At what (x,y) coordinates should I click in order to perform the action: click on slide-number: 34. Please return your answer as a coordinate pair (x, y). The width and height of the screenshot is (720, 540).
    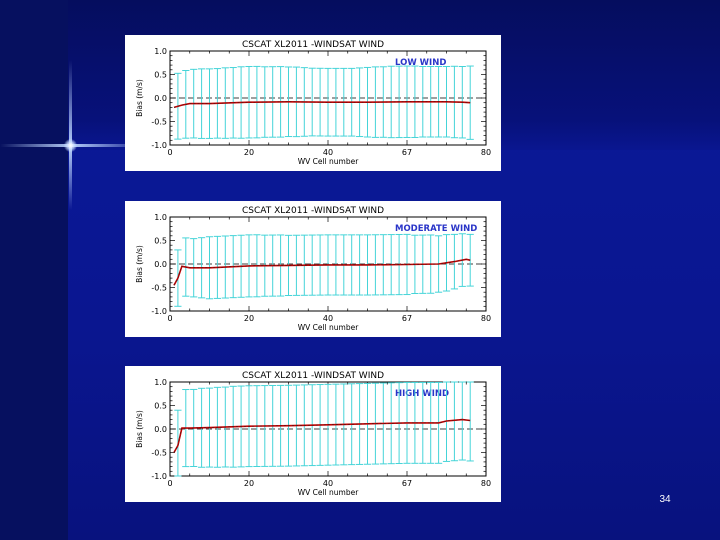
    Looking at the image, I should click on (665, 499).